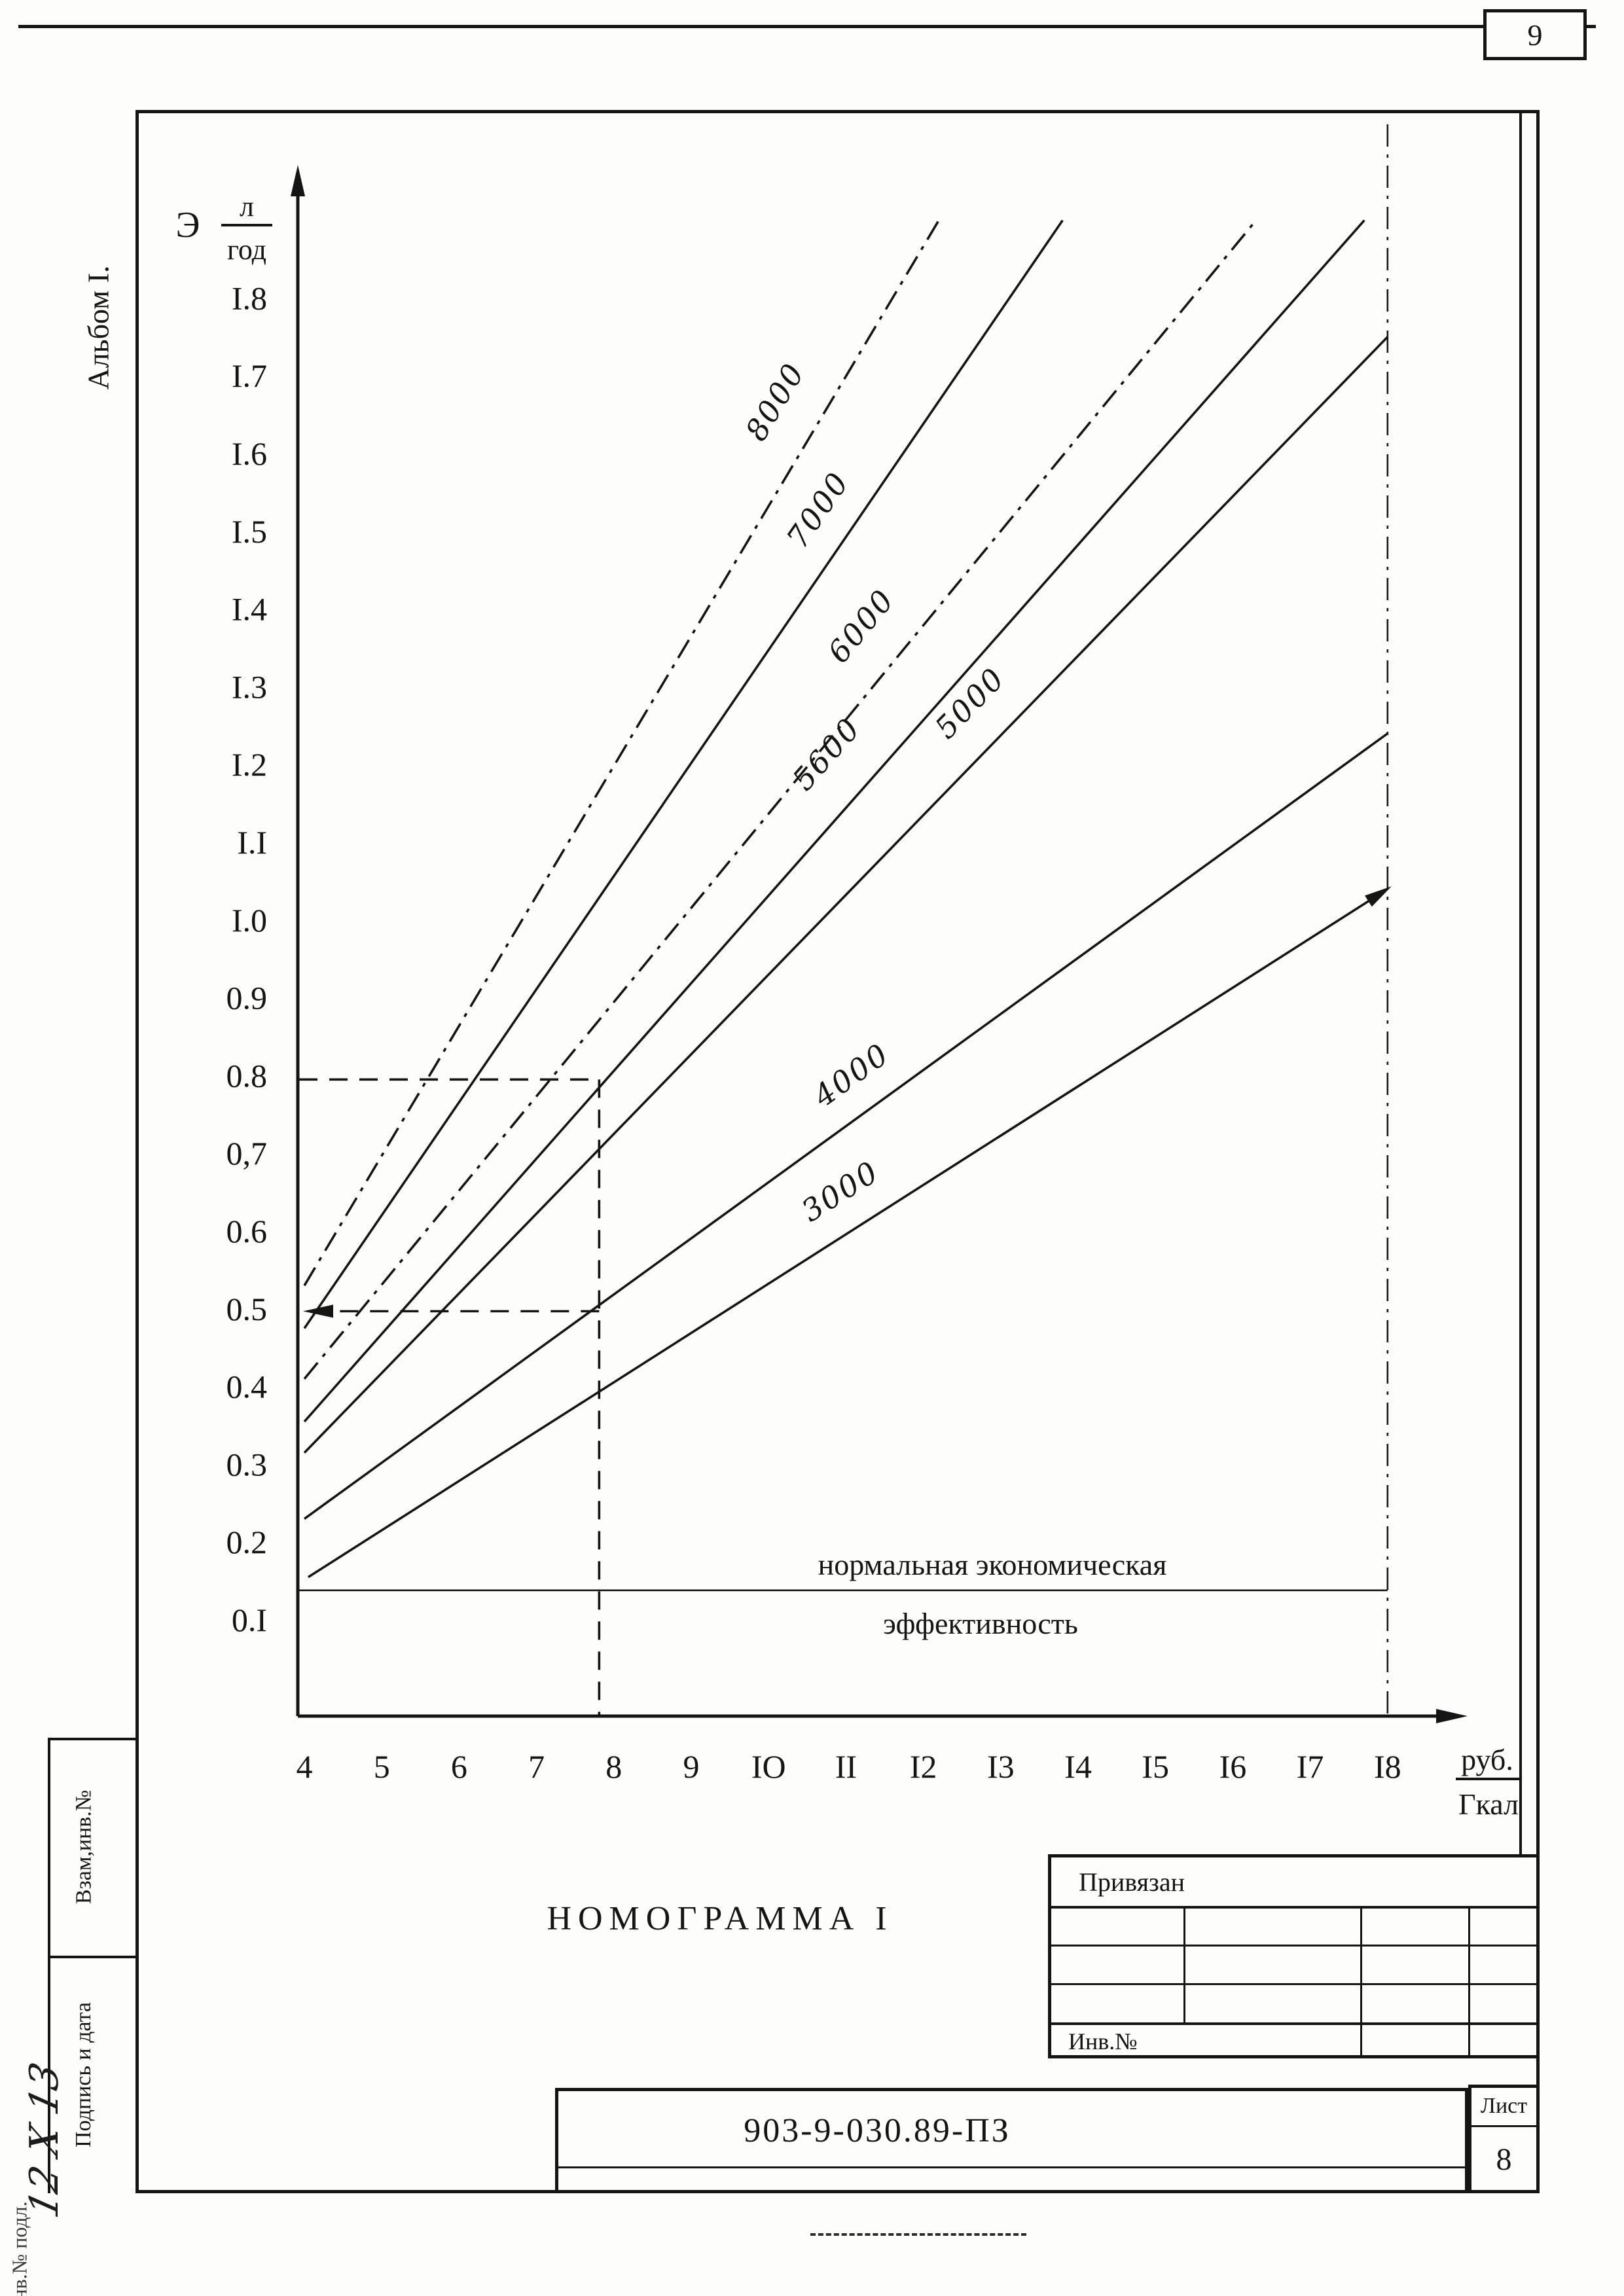 The height and width of the screenshot is (2296, 1624). I want to click on doc-number-box, so click(1011, 2140).